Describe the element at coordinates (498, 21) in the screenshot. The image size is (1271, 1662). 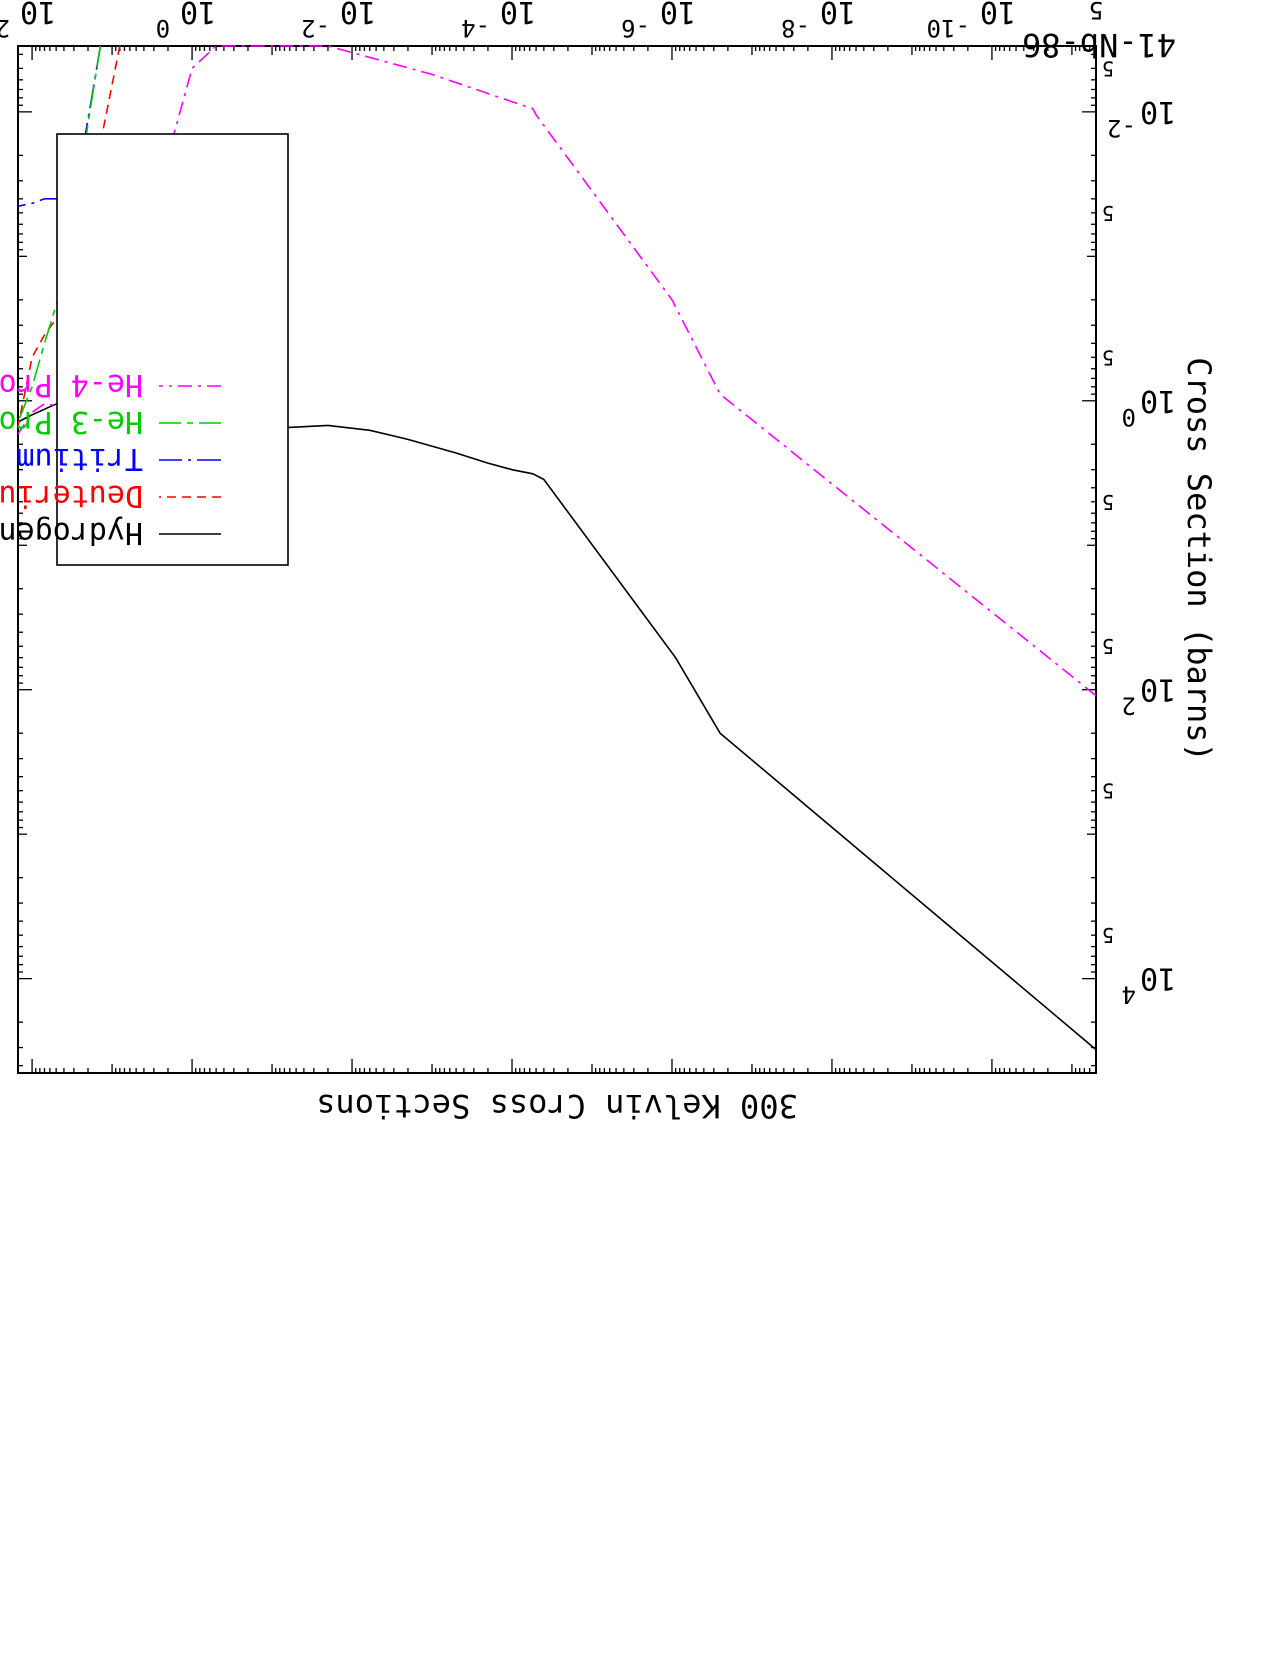
I see `x-tick-label: 10 -4` at that location.